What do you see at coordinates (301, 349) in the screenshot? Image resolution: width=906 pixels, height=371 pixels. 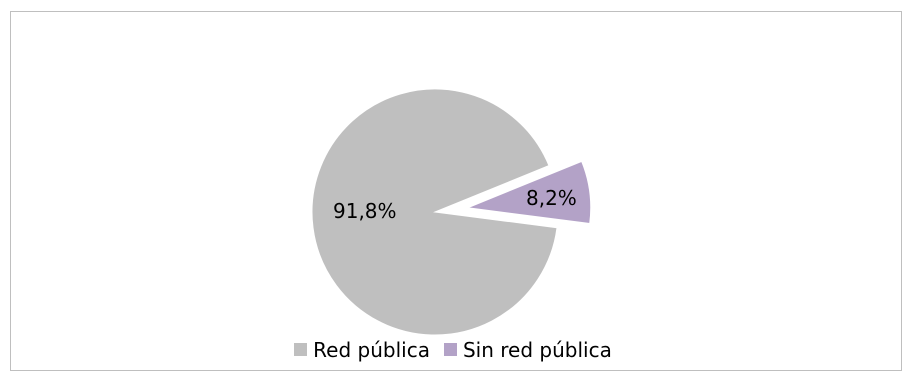 I see `legend-swatch-red-publica` at bounding box center [301, 349].